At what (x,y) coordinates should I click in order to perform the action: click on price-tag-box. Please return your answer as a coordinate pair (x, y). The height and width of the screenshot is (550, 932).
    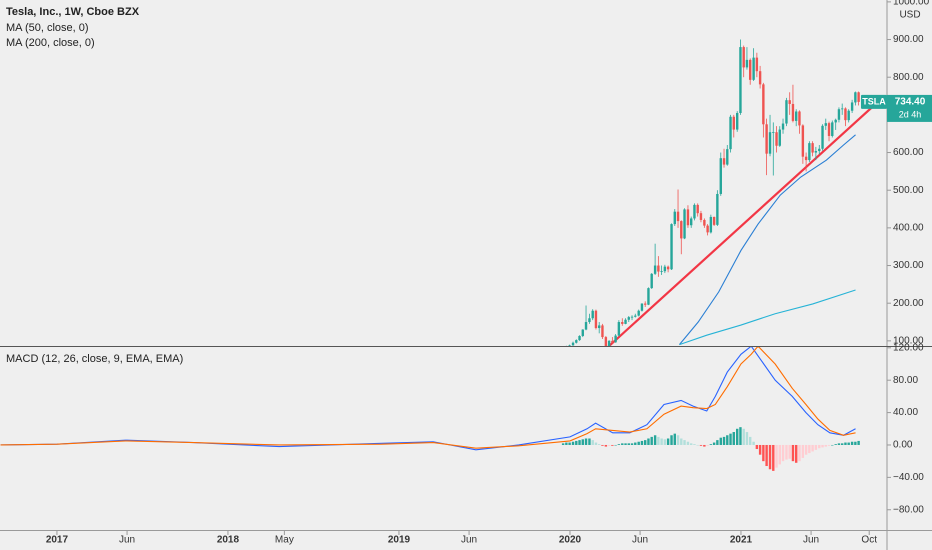
    Looking at the image, I should click on (909, 108).